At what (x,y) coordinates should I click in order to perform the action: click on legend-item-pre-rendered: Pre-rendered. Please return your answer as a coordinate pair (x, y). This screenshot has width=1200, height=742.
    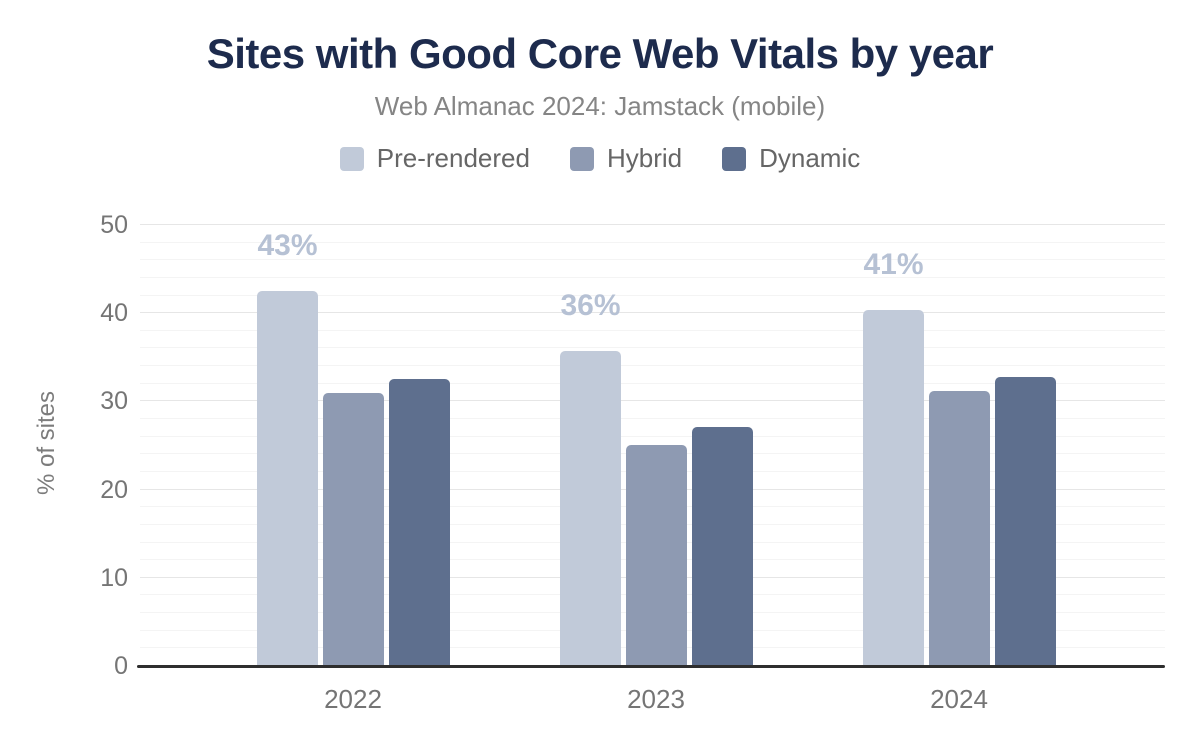
    Looking at the image, I should click on (434, 158).